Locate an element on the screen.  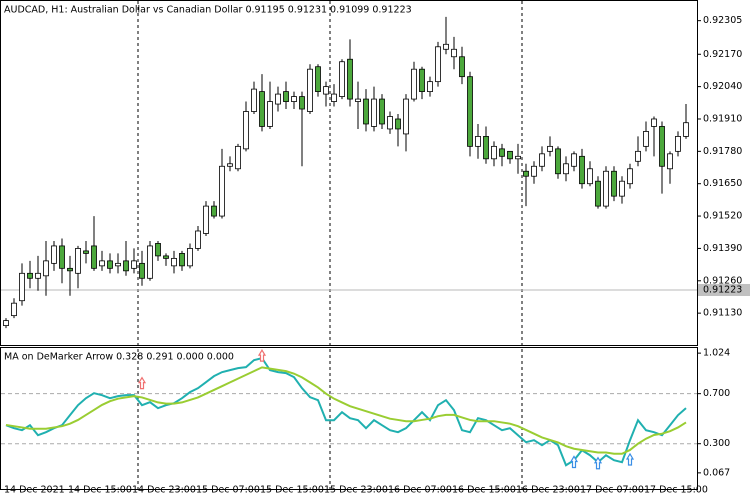
y-tick-label: 0.92040 is located at coordinates (722, 86).